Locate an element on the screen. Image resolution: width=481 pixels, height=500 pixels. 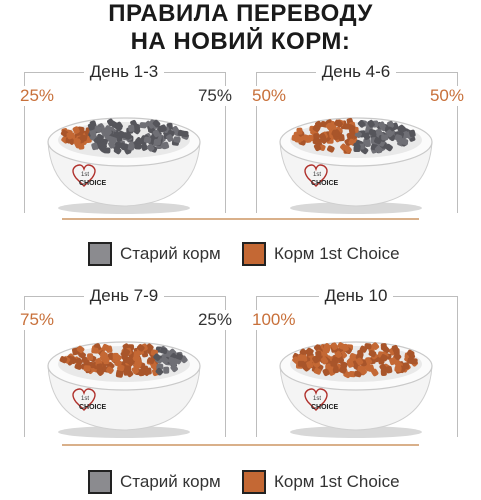
legend-top: Старий корм Корм 1st Choice is located at coordinates (240, 255).